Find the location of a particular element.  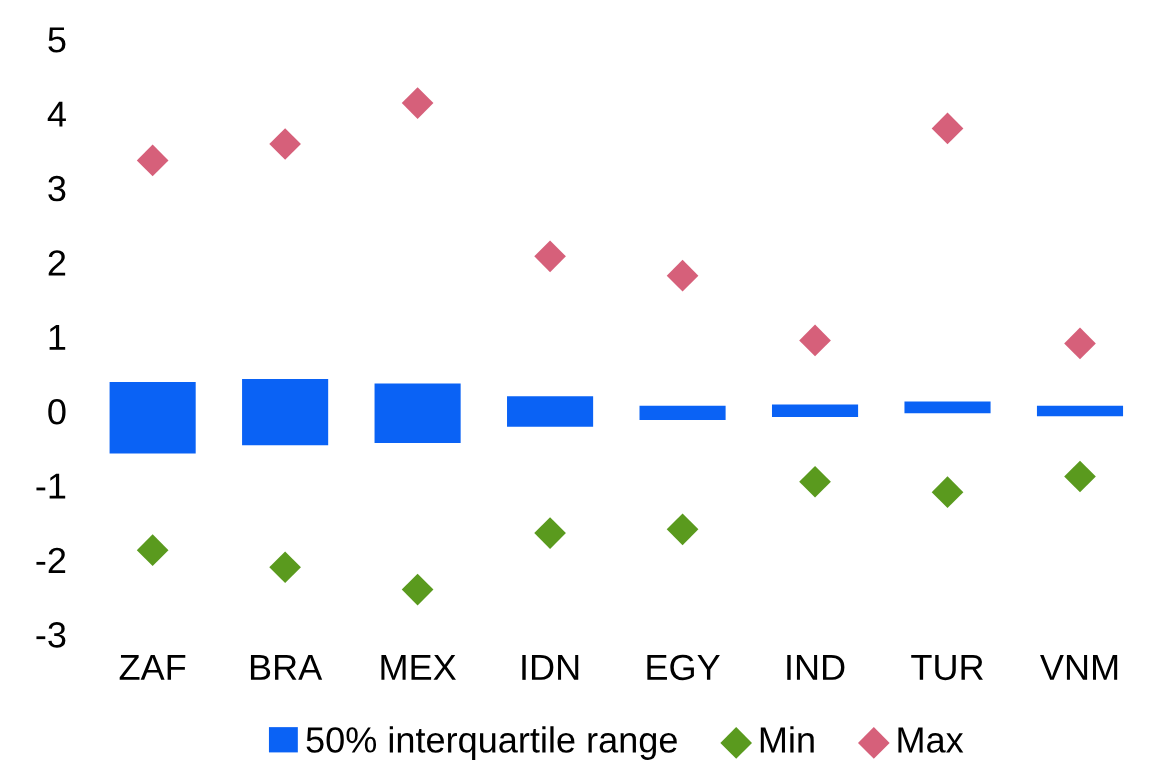

x-tick-label: EGY is located at coordinates (683, 667).